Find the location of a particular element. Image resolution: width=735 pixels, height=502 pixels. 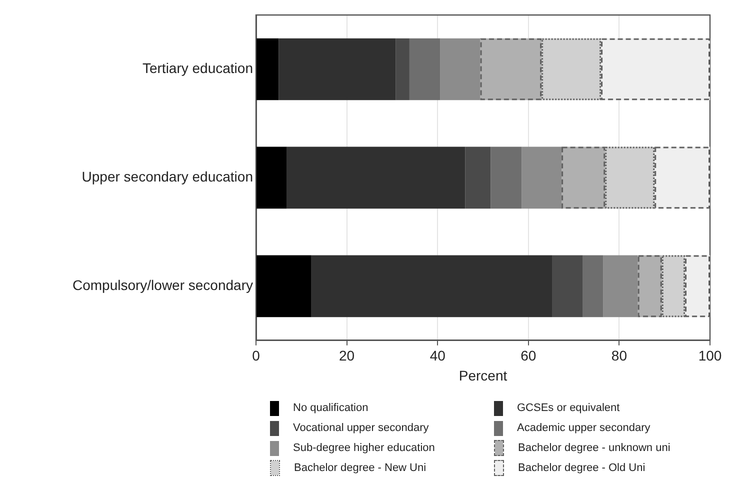

y-tick-label: Upper secondary education is located at coordinates (167, 176).